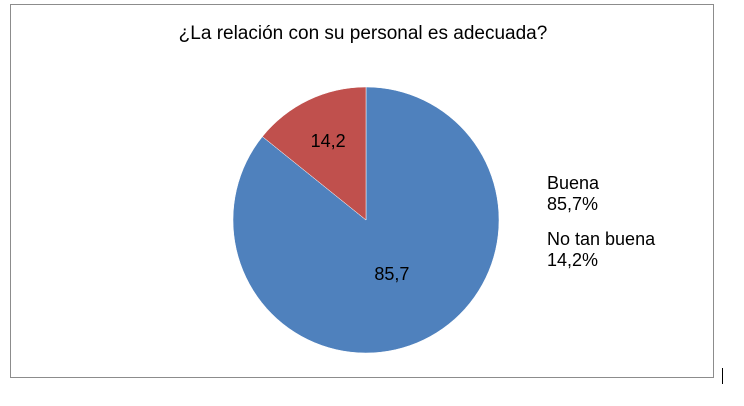  What do you see at coordinates (391, 274) in the screenshot?
I see `data-label-buena: 85,7` at bounding box center [391, 274].